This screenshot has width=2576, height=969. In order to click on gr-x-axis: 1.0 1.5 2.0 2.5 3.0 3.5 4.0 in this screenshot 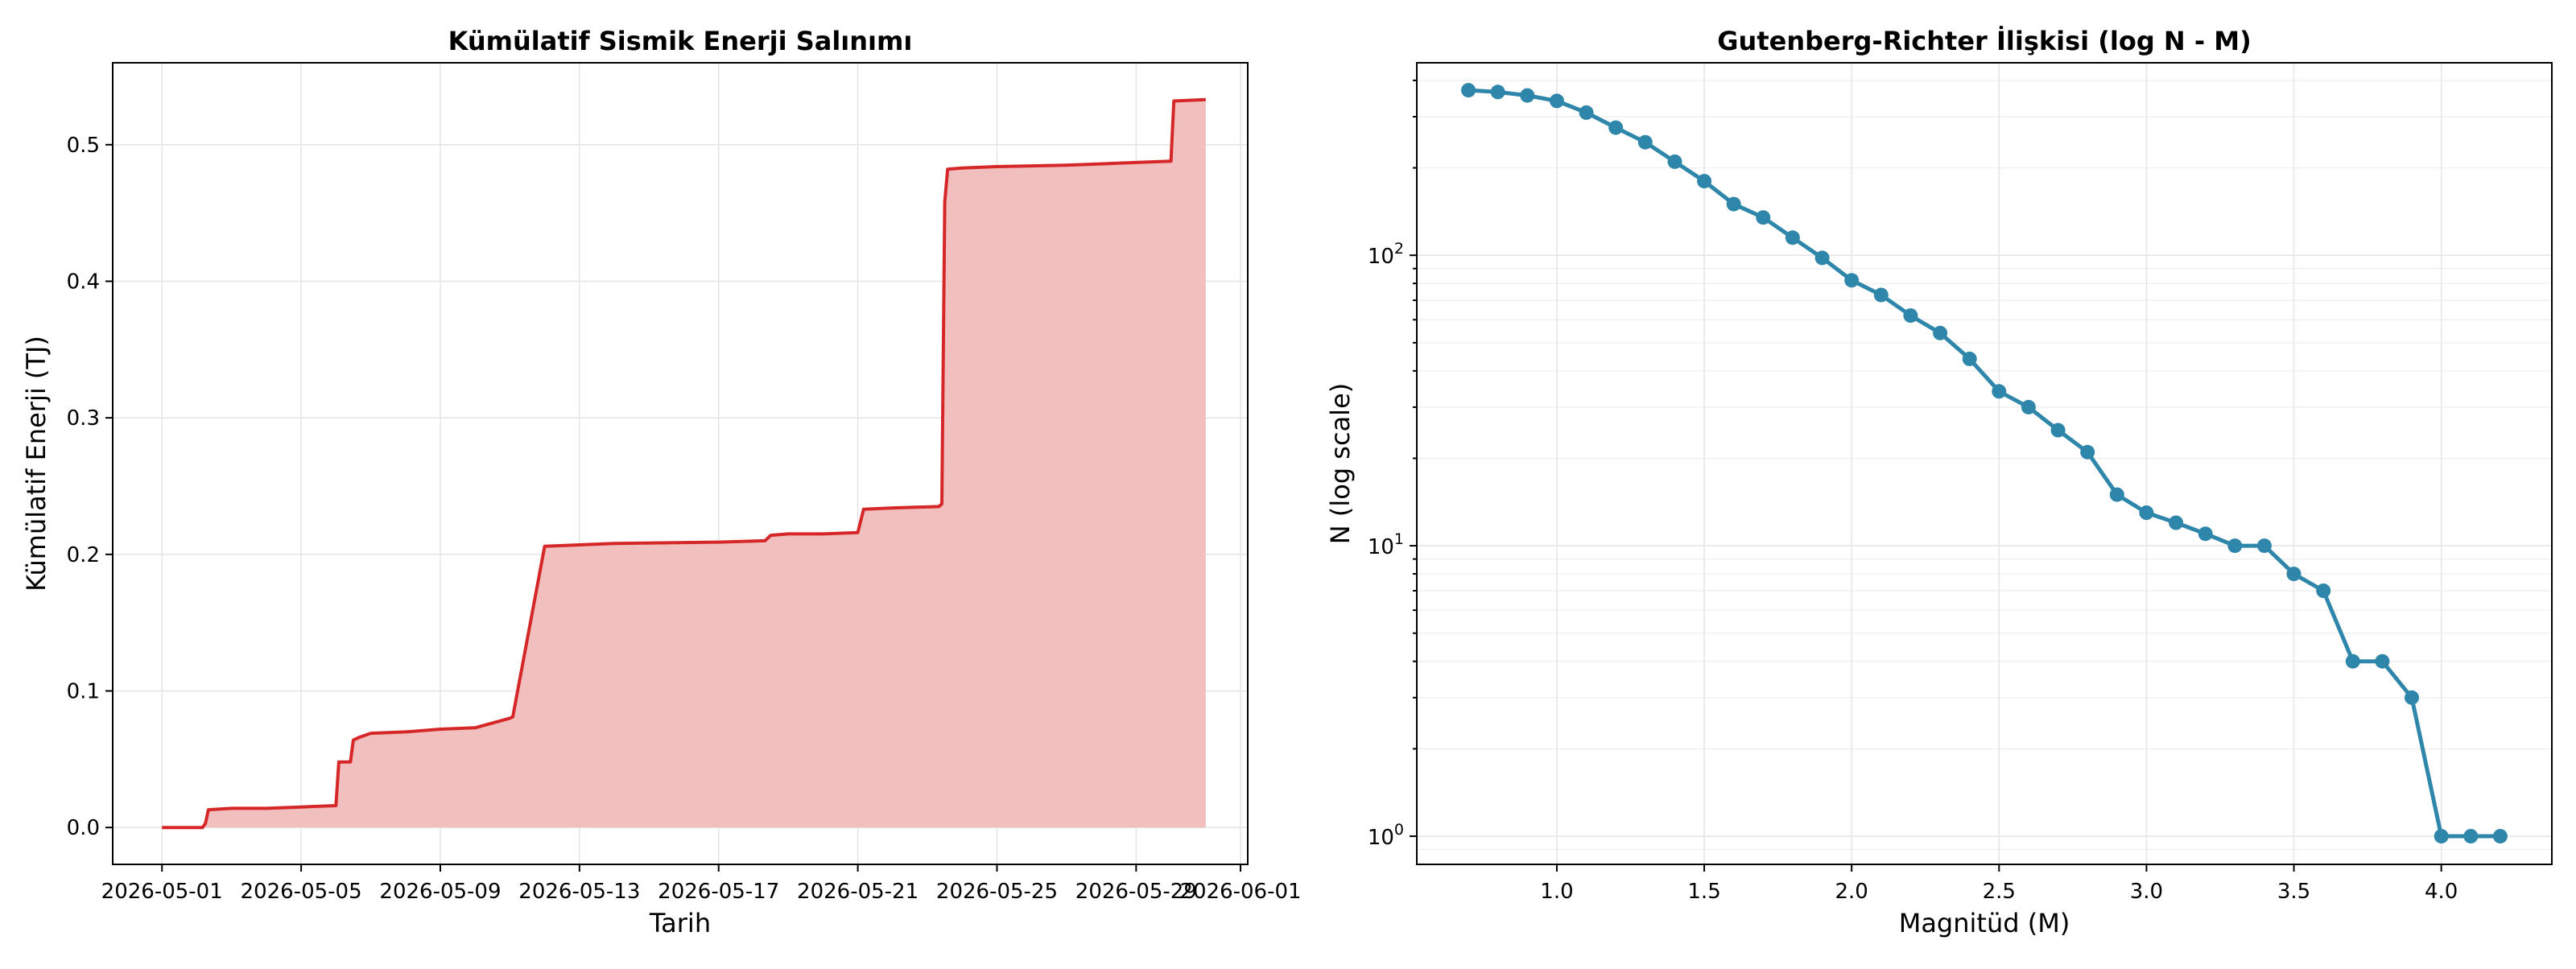, I will do `click(1999, 884)`.